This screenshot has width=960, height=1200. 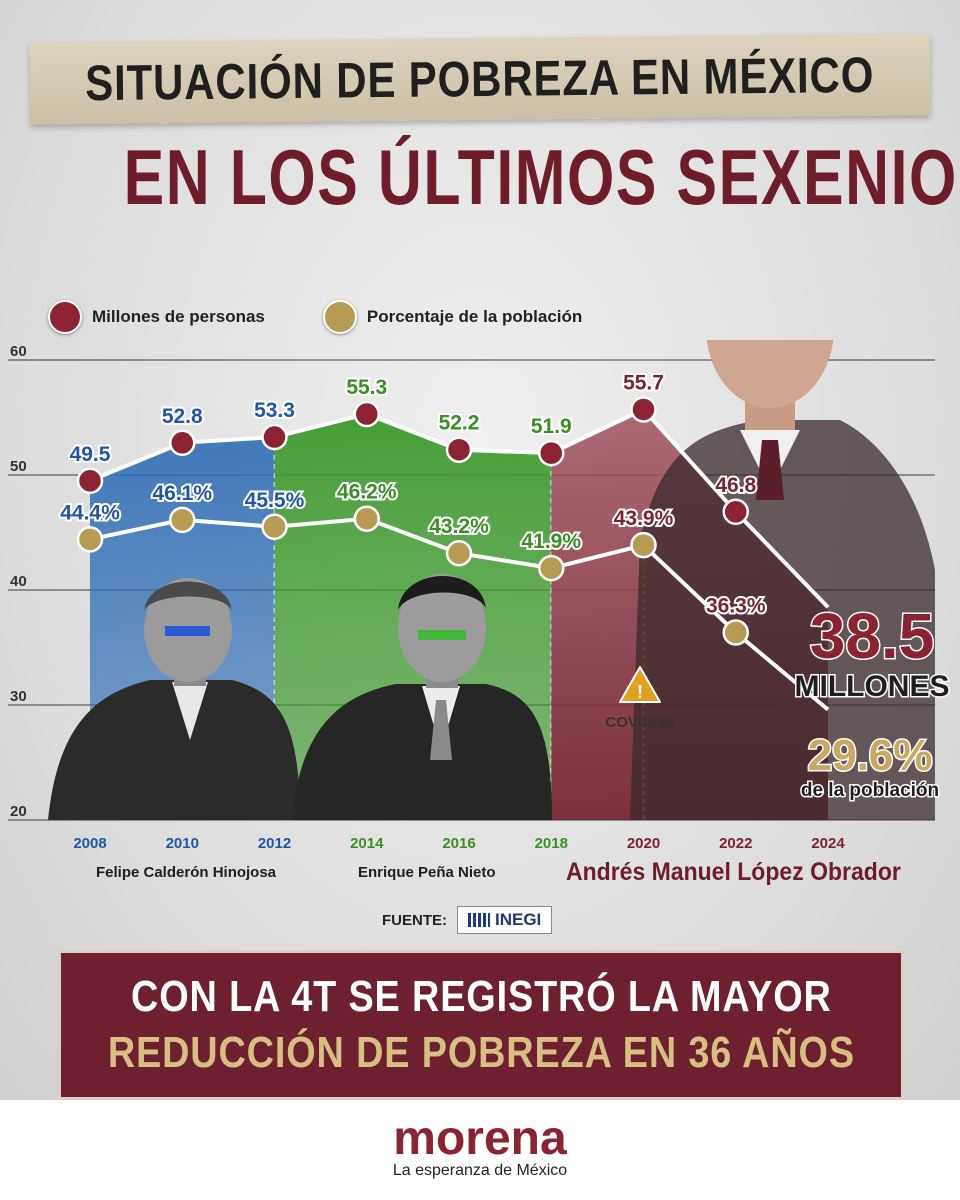 I want to click on callout-millions-value: 38.5, so click(x=872, y=636).